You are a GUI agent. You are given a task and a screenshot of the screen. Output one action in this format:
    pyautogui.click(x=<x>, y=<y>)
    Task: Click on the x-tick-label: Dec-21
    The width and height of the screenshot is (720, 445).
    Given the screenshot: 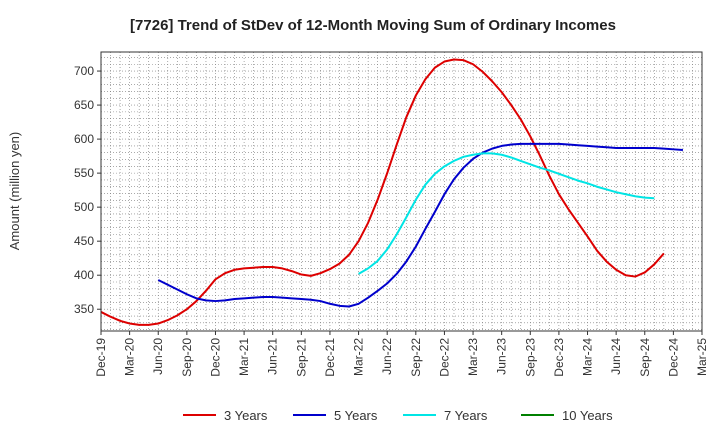 What is the action you would take?
    pyautogui.click(x=330, y=357)
    